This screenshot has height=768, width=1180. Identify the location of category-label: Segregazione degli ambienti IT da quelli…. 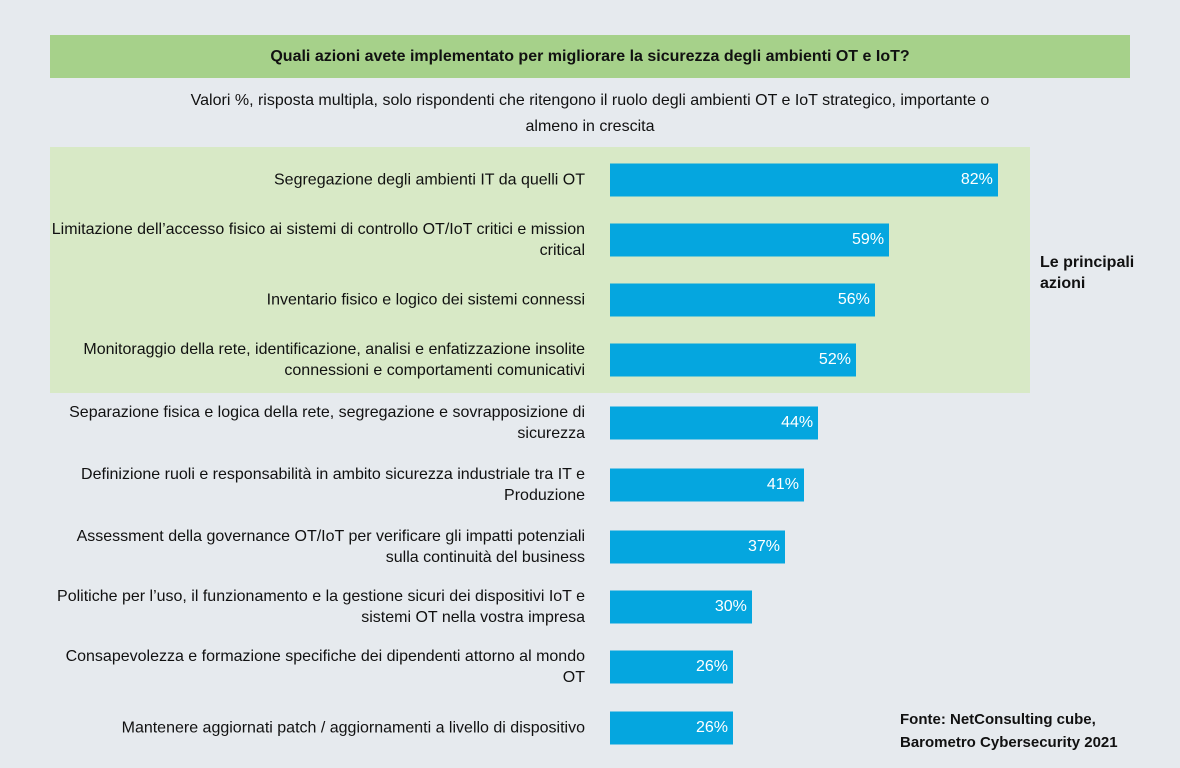
(429, 180).